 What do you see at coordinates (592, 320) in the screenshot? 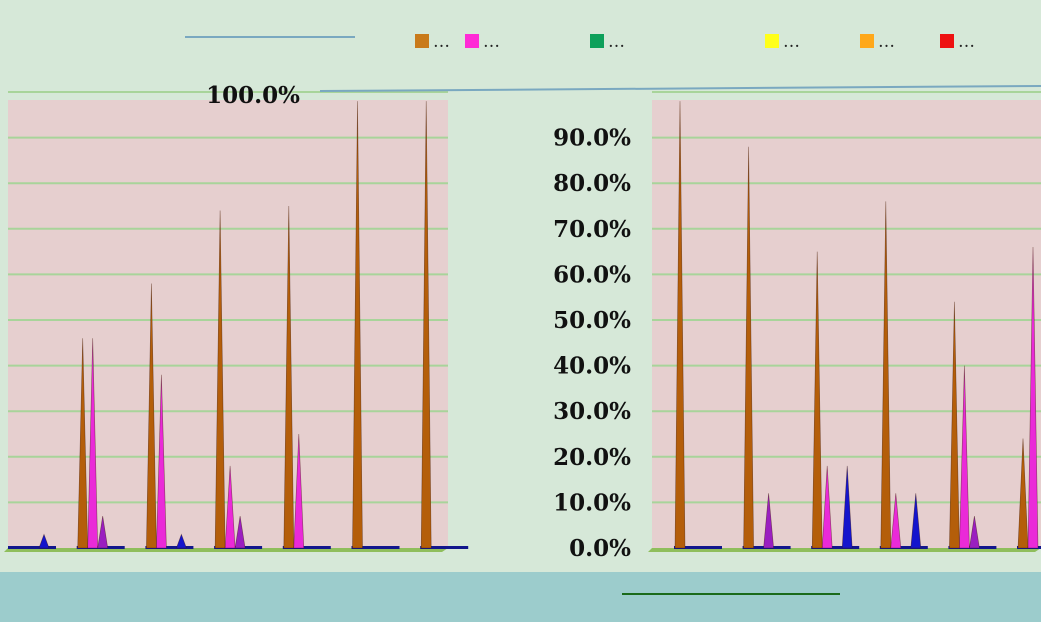
I see `y-tick-label: 50.0%` at bounding box center [592, 320].